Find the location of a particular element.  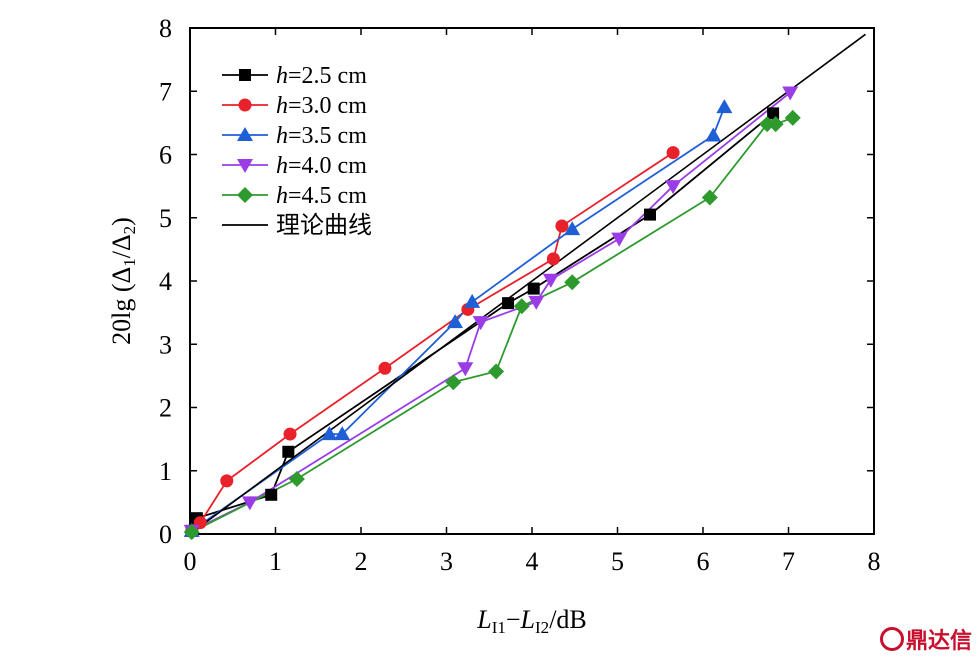

y-axis-title-sub1: 1 is located at coordinates (129, 262).